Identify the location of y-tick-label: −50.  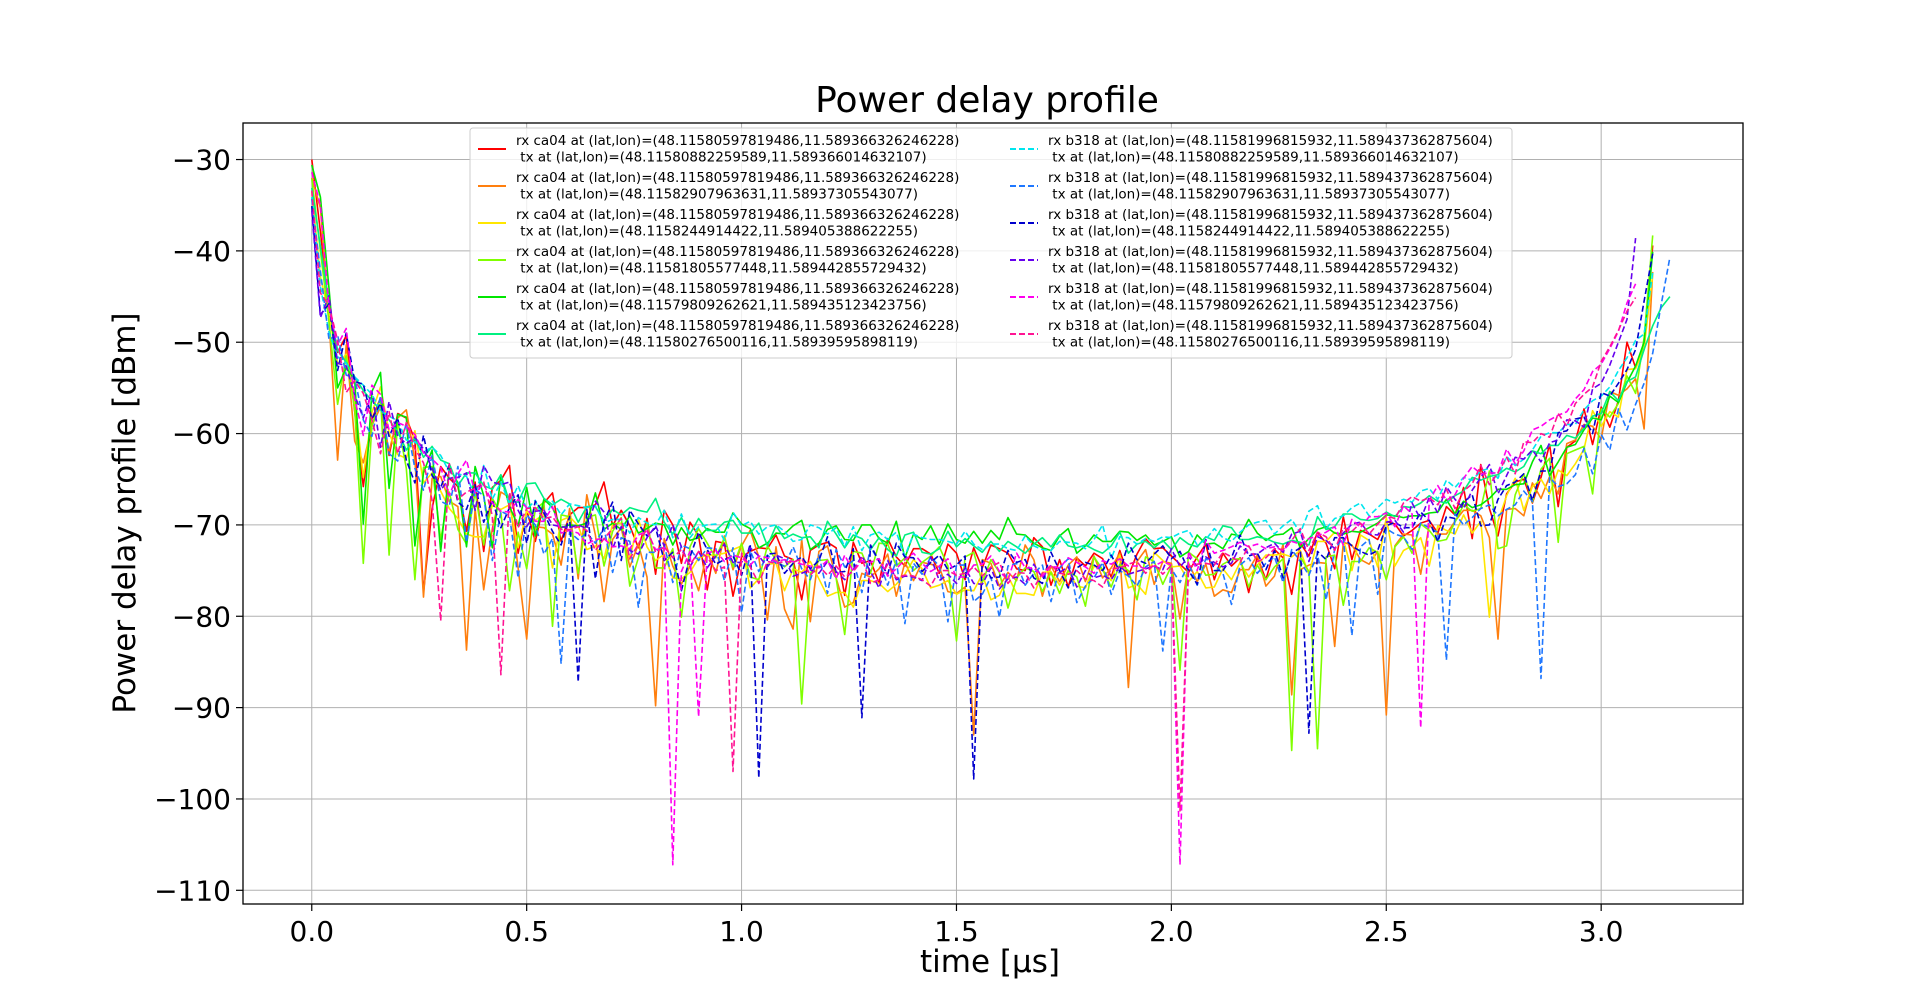
(201, 342).